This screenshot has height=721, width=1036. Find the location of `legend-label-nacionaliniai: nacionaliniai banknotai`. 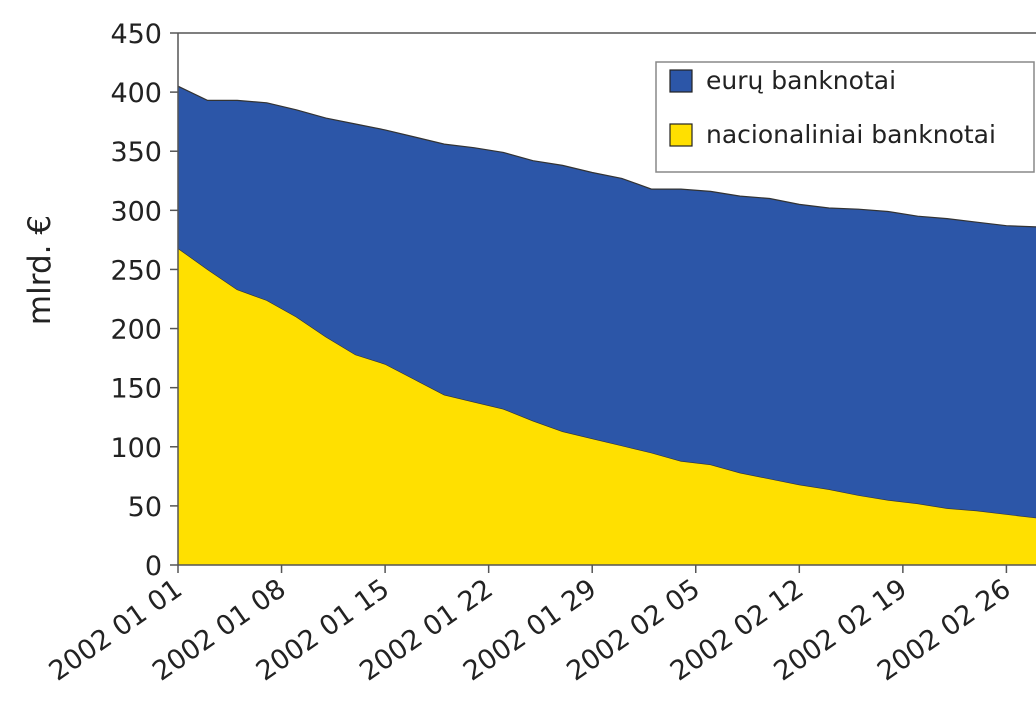

legend-label-nacionaliniai: nacionaliniai banknotai is located at coordinates (851, 134).